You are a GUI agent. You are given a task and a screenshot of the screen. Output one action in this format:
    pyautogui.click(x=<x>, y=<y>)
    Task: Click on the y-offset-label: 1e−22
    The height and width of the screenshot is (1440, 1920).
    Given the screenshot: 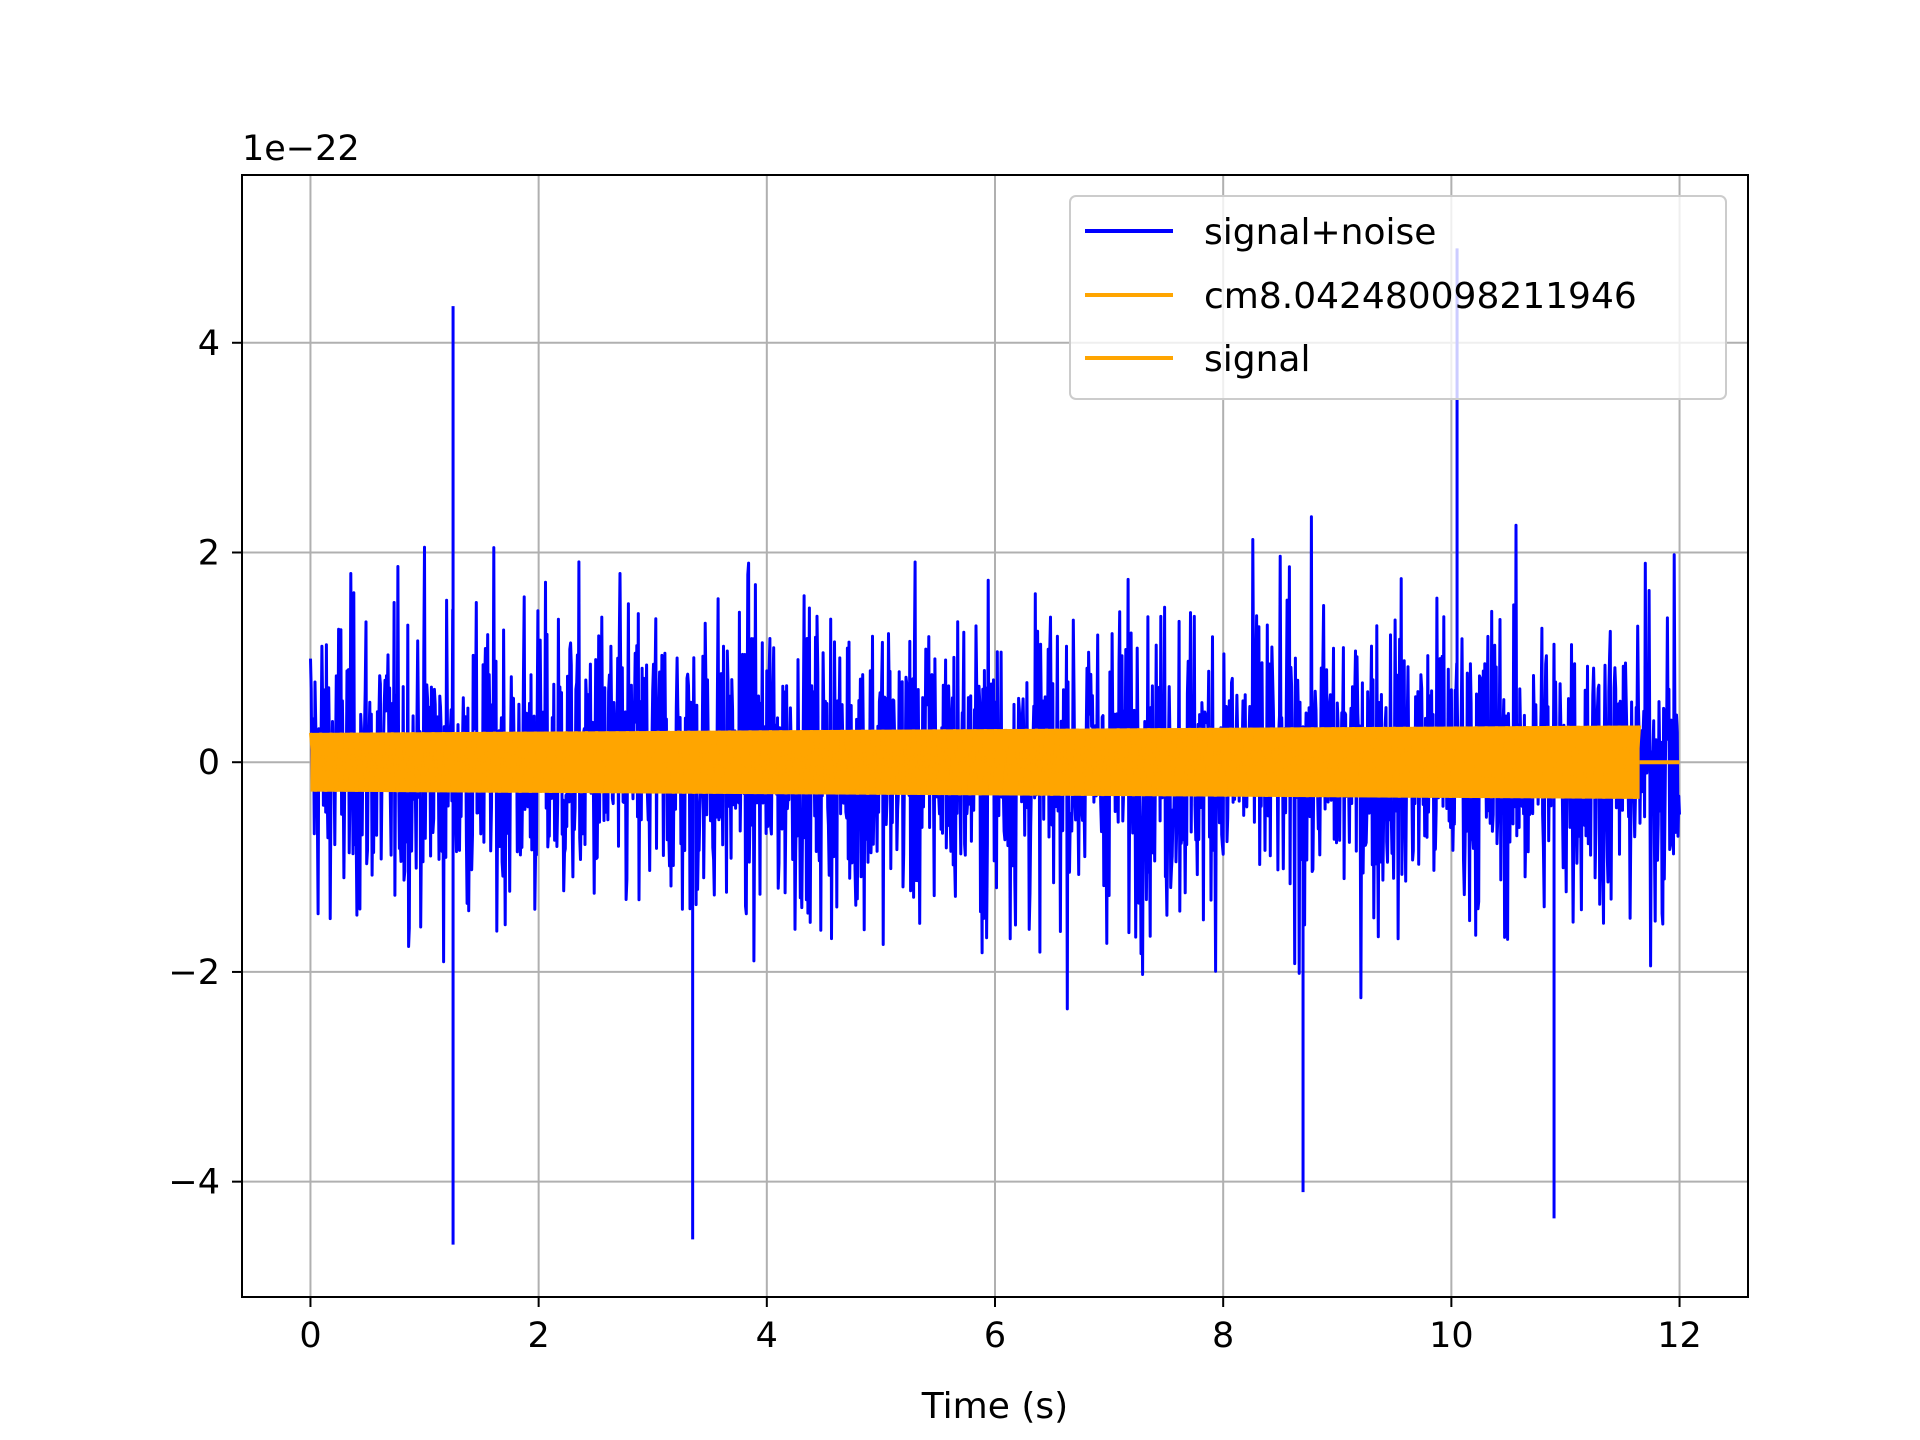 What is the action you would take?
    pyautogui.click(x=301, y=149)
    